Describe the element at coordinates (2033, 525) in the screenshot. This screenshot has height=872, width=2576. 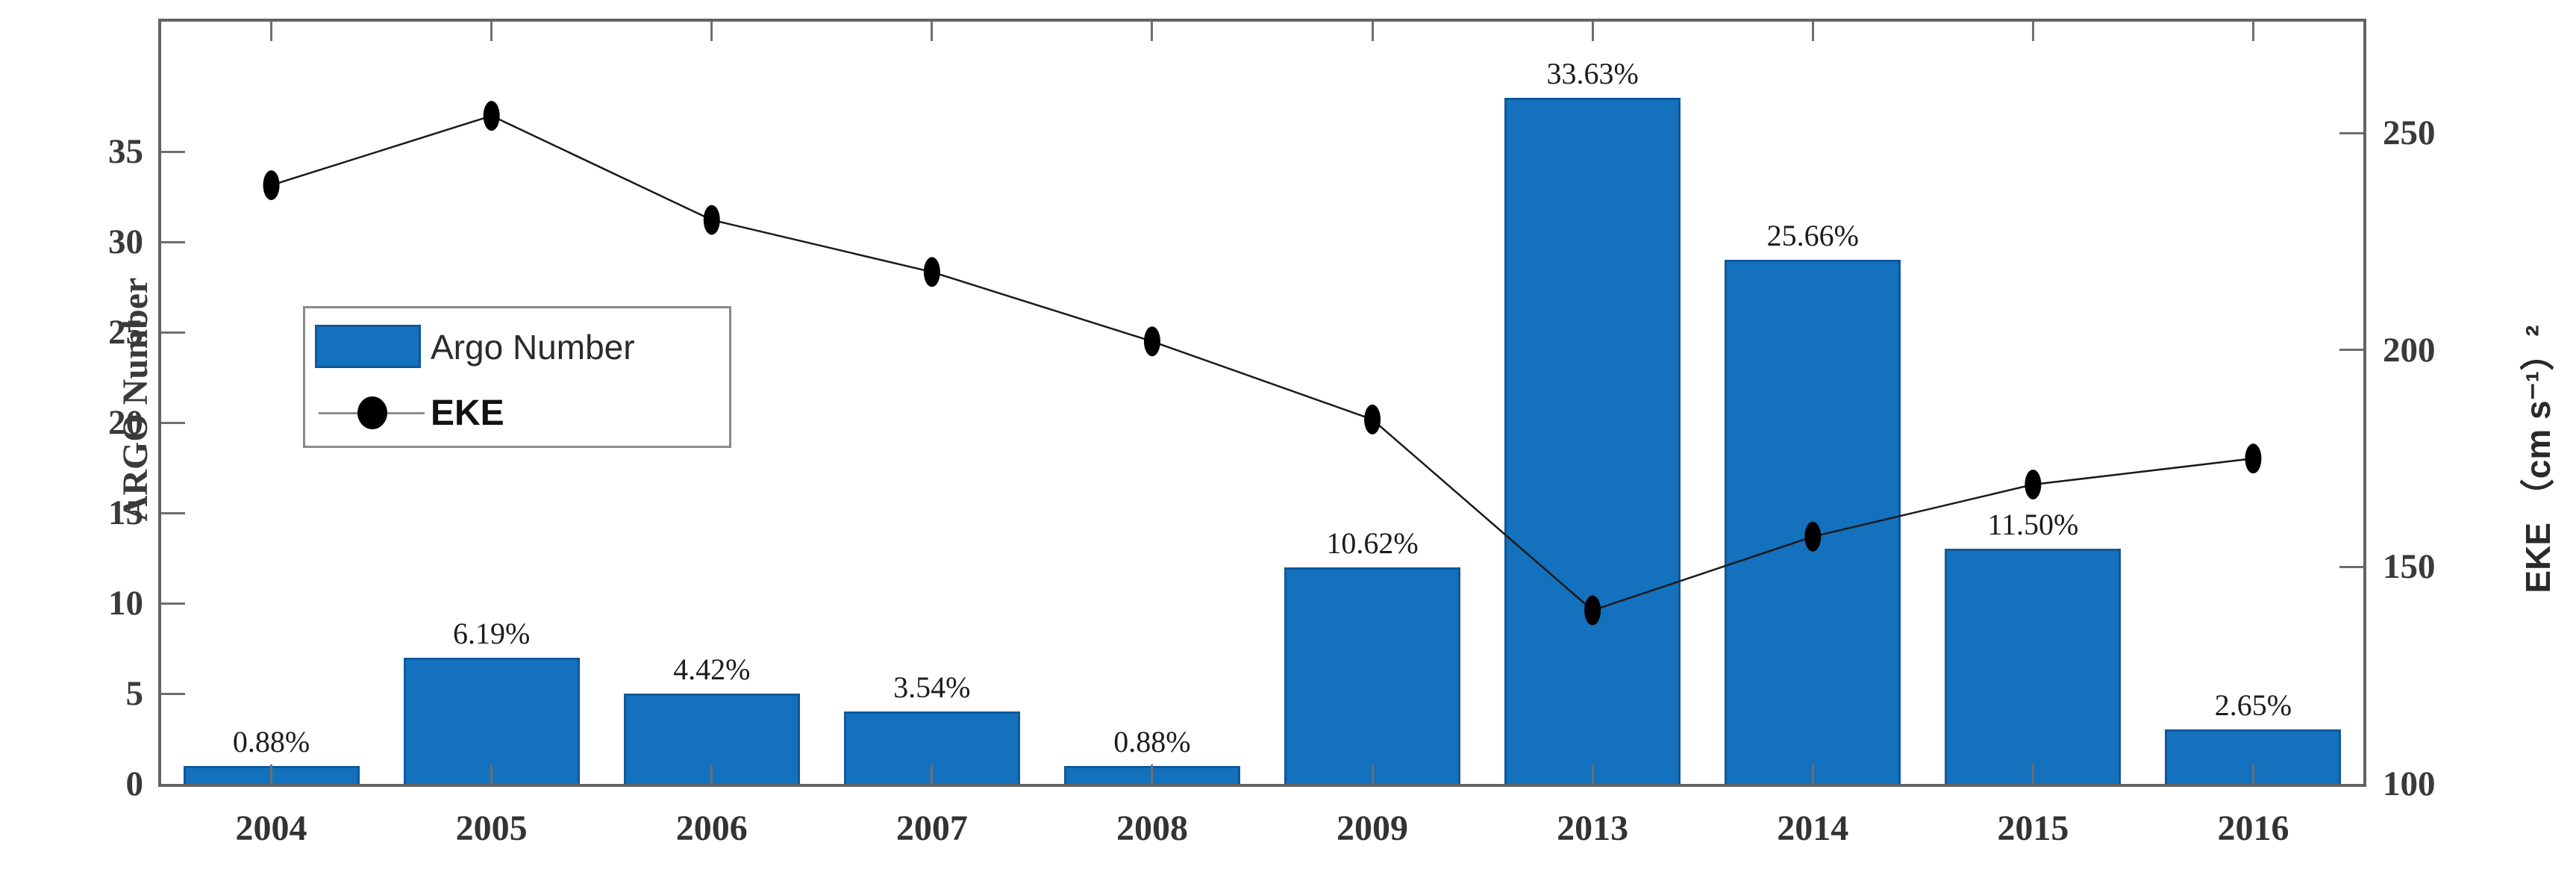
I see `bar-percent-label: 11.50%` at that location.